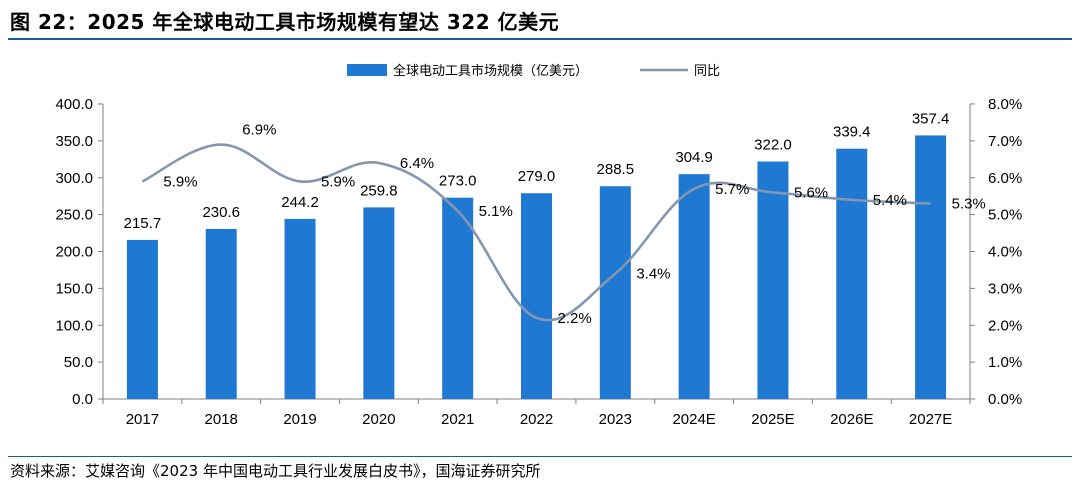 The image size is (1080, 490). I want to click on bar-data-label: 259.8, so click(379, 190).